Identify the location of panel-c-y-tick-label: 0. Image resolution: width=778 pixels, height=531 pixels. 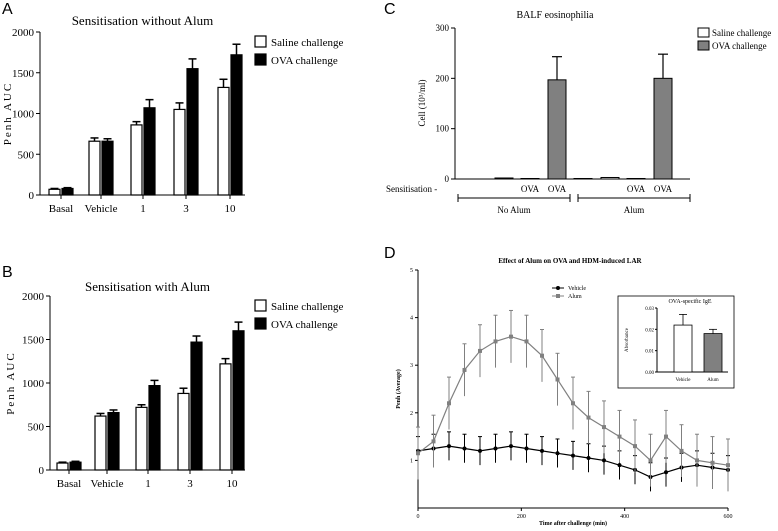
(447, 179).